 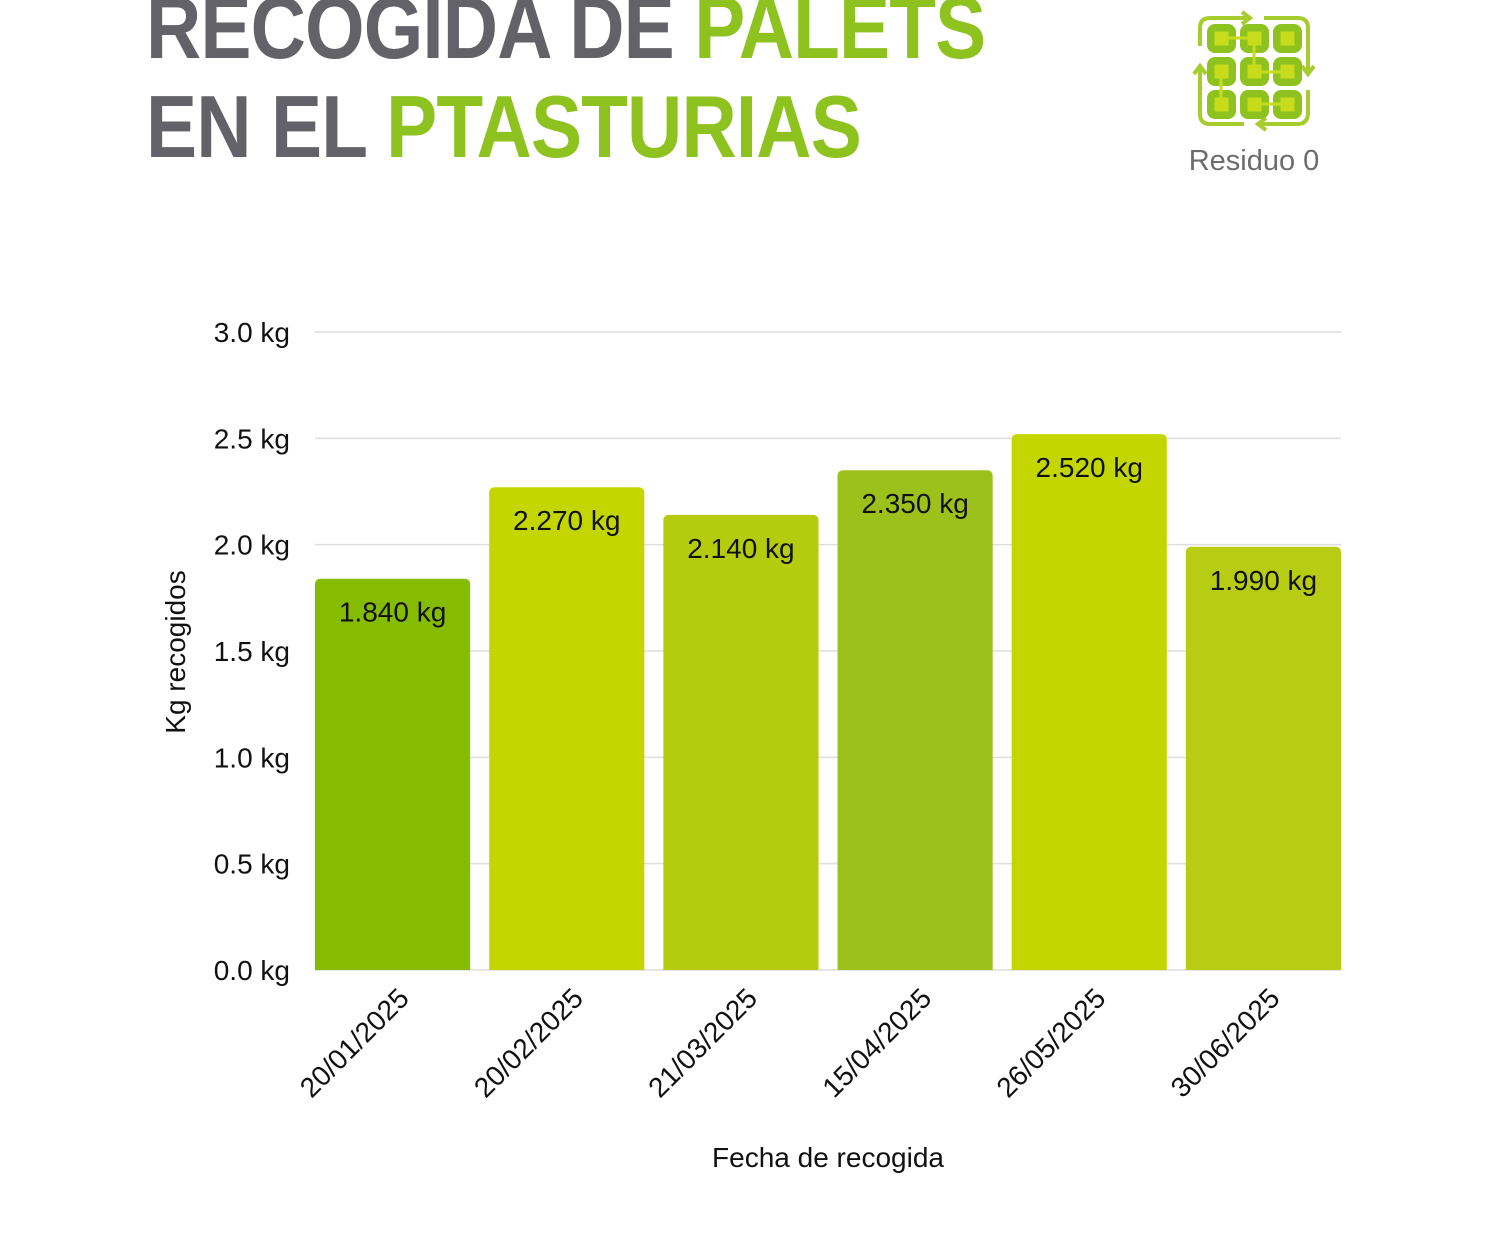 I want to click on y-tick-label: 2.5 kg, so click(x=252, y=438).